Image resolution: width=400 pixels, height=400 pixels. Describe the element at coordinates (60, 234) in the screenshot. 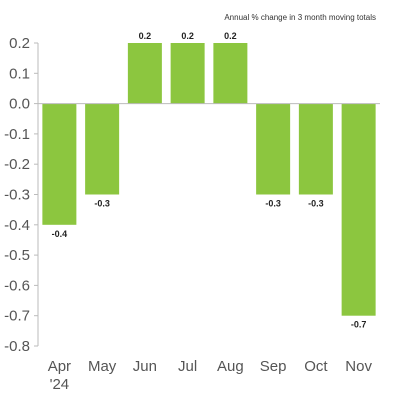

I see `data-label: -0.4` at that location.